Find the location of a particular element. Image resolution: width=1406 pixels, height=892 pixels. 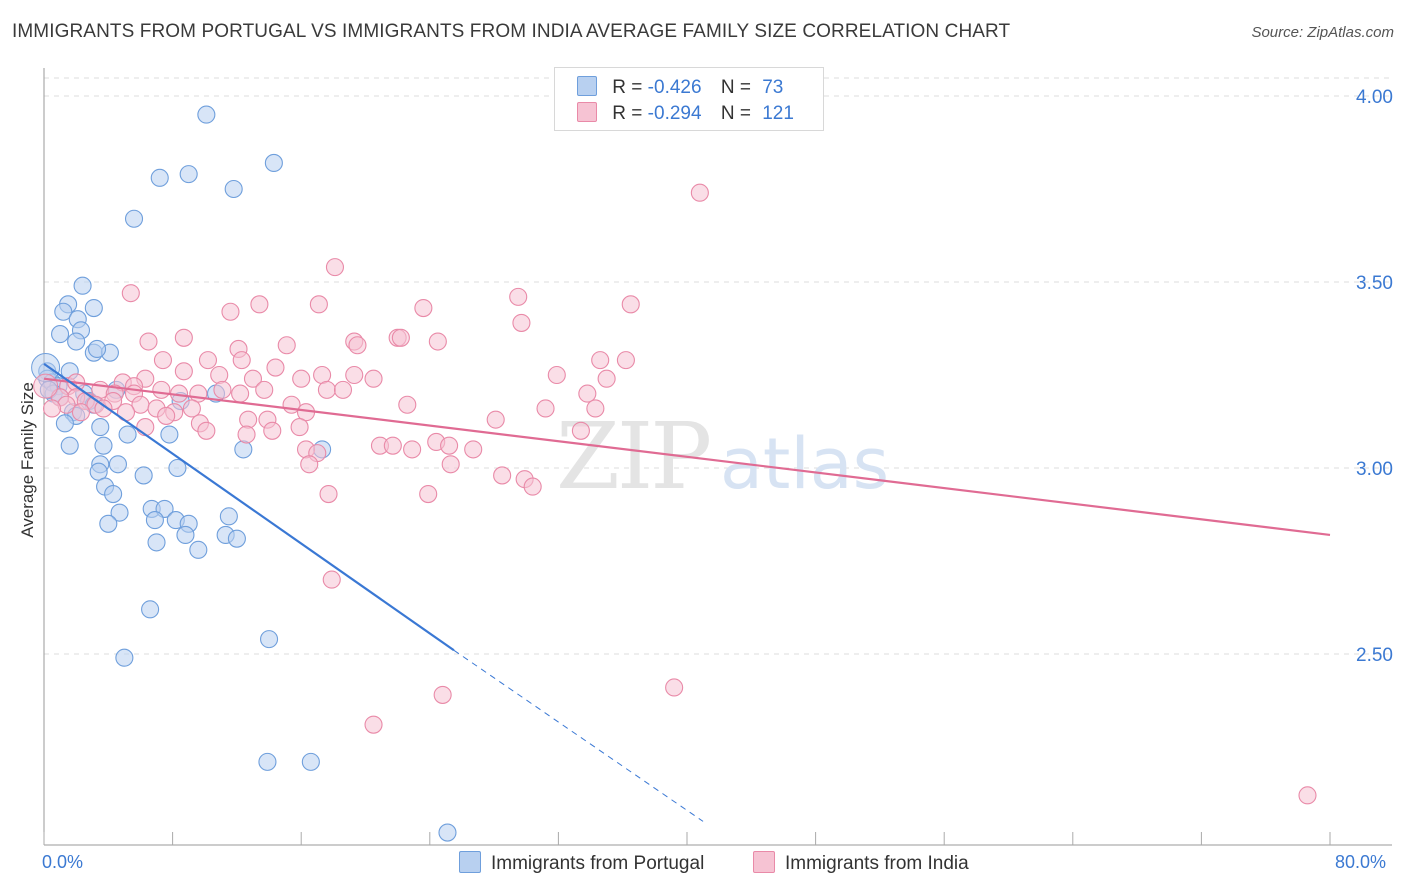

watermark: ZIP atlas is located at coordinates (722, 456).